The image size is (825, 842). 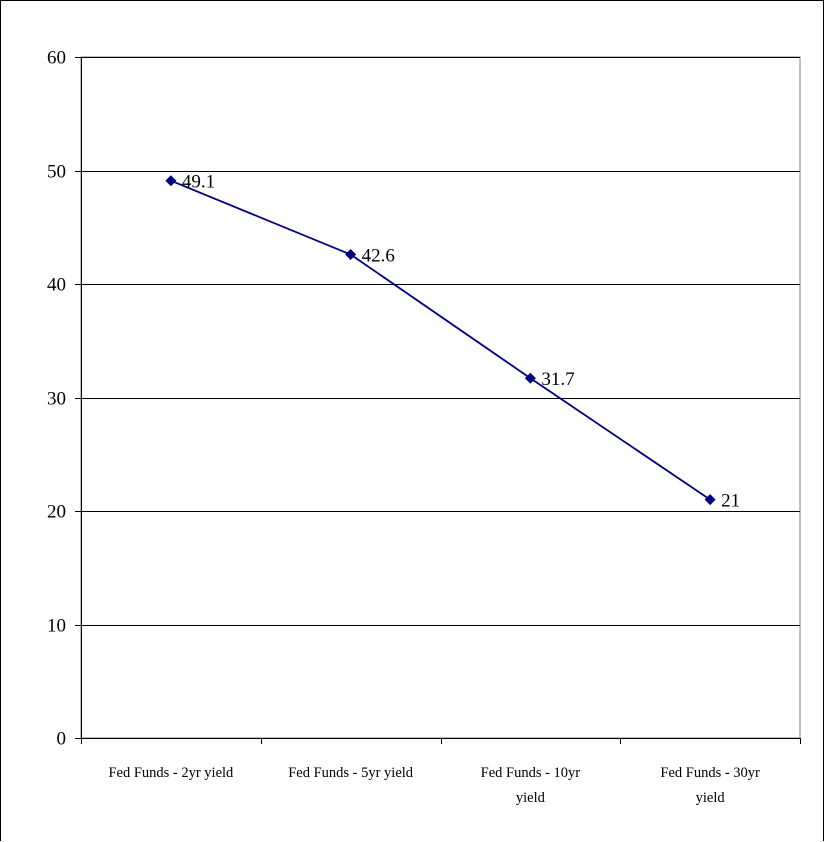 What do you see at coordinates (56, 626) in the screenshot?
I see `y-tick-label: 10` at bounding box center [56, 626].